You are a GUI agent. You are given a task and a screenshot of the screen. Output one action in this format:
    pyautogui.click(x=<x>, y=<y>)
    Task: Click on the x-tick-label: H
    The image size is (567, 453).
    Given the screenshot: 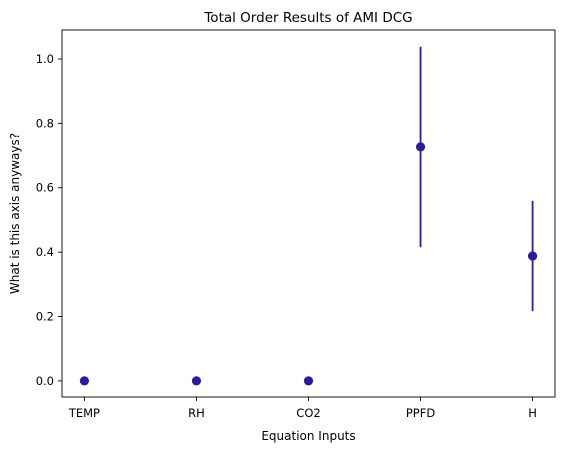 What is the action you would take?
    pyautogui.click(x=532, y=413)
    